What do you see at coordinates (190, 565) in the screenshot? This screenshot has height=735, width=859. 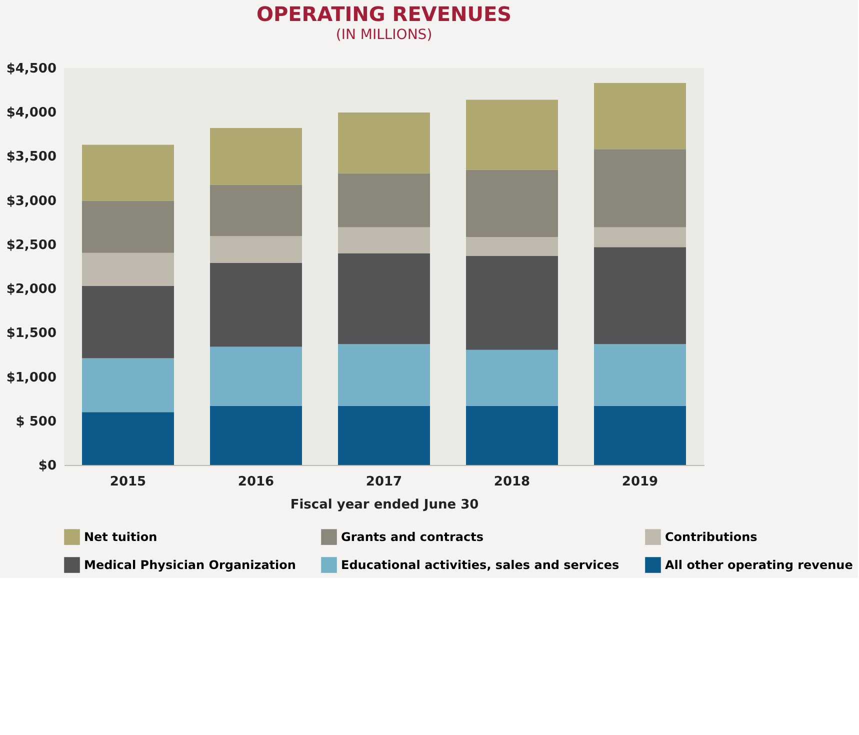 I see `legend-label: Medical Physician Organization` at bounding box center [190, 565].